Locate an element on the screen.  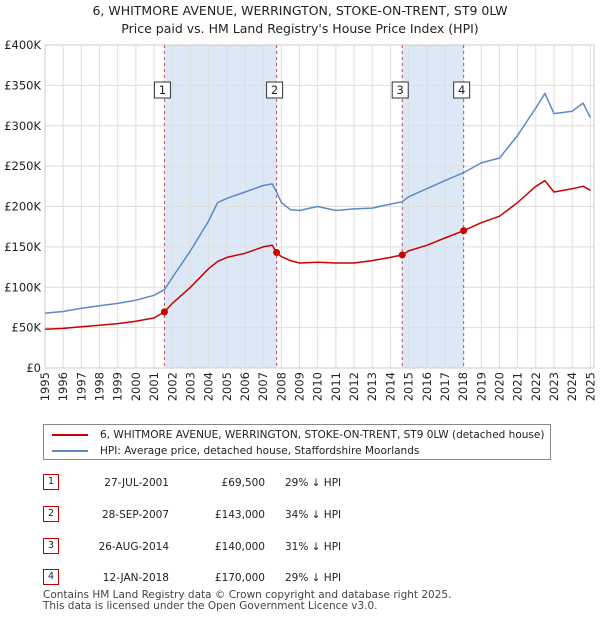
y-tick-label: £100K is located at coordinates (22, 287).